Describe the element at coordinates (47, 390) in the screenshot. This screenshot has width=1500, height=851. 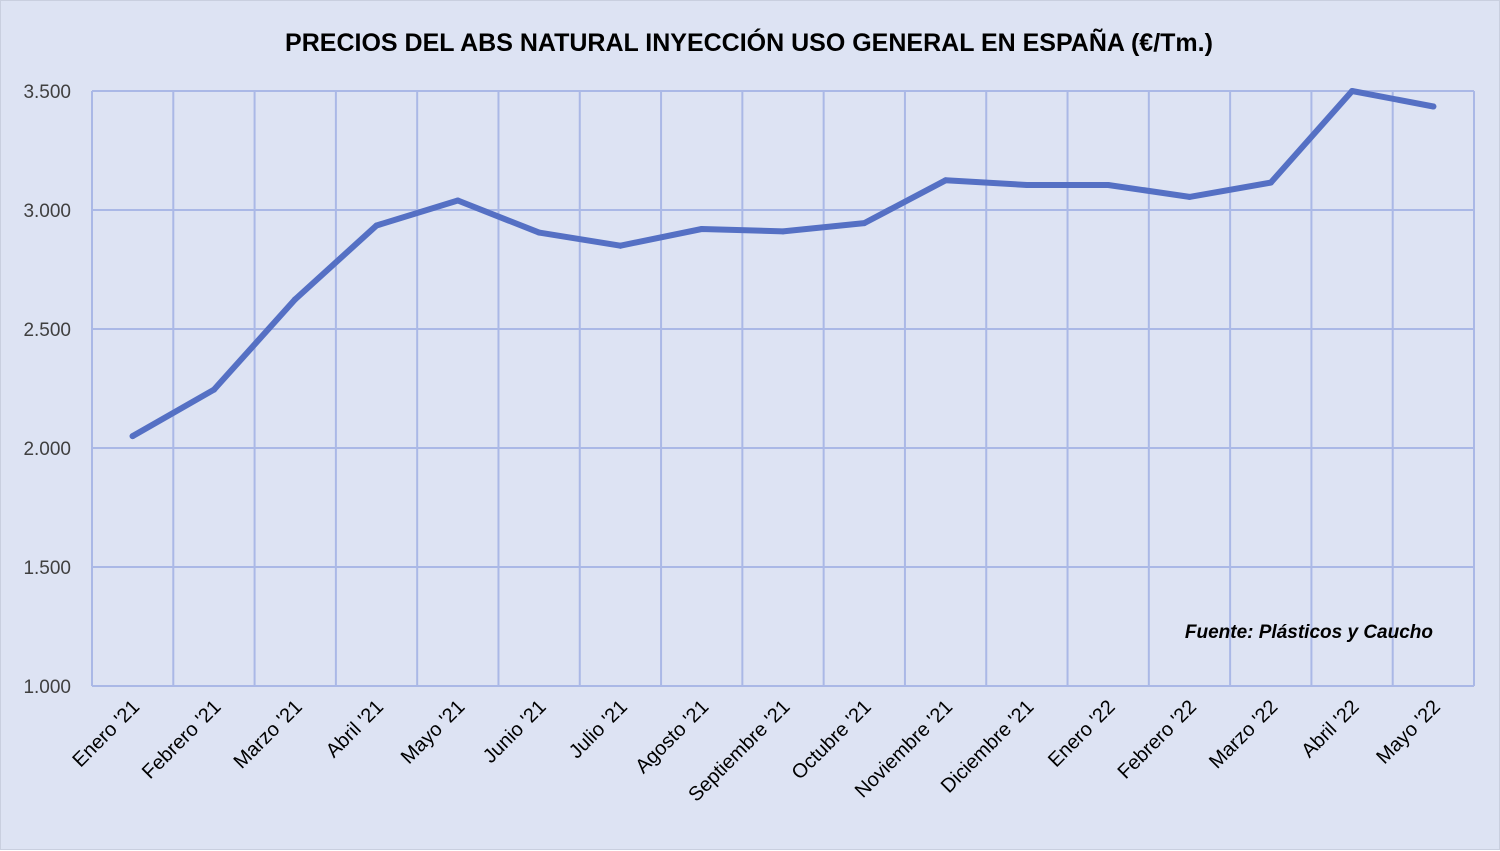
I see `y-axis-ticks: 1.000 1.500 2.000 2.500 3.000 3.500` at that location.